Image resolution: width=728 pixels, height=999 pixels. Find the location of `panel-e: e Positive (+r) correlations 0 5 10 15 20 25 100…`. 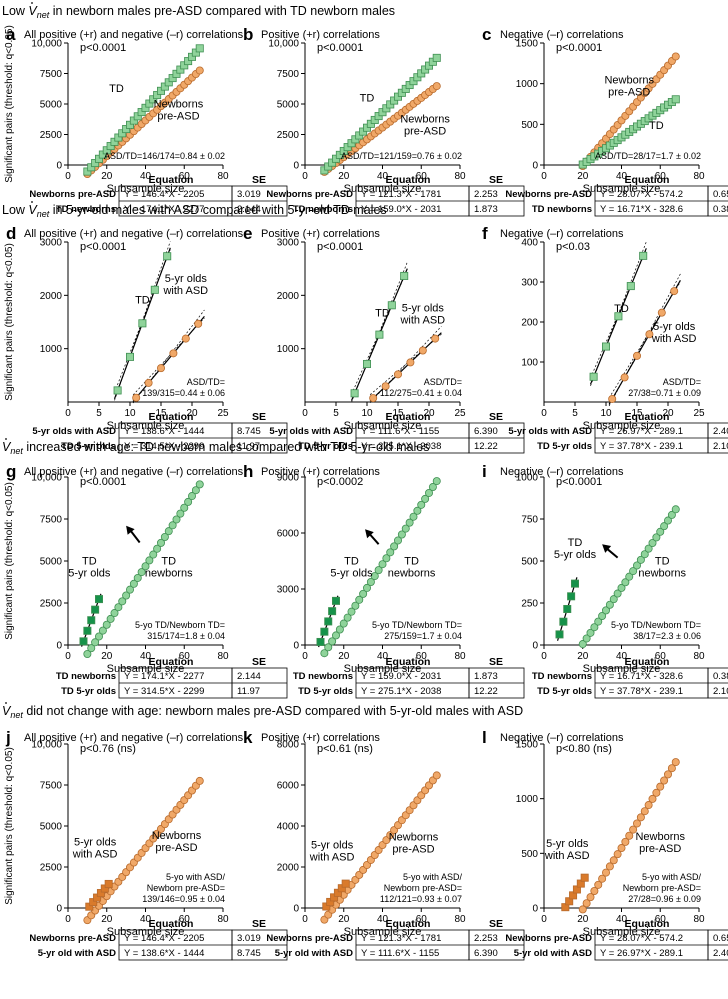

panel-e: e Positive (+r) correlations 0 5 10 15 20 25 100… is located at coordinates (384, 339).